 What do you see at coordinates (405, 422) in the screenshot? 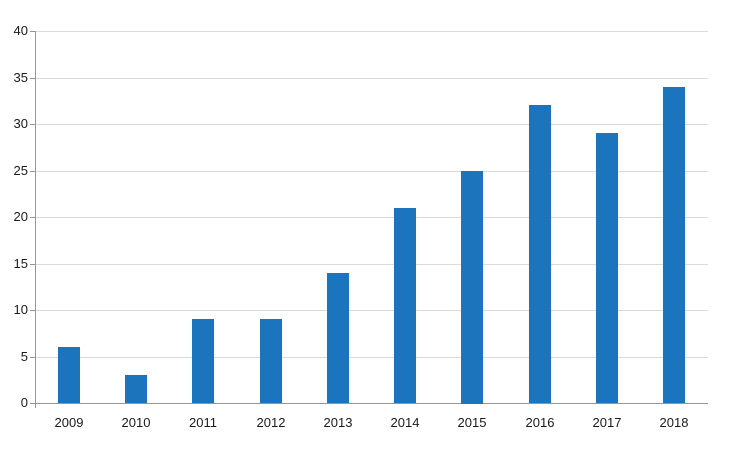
I see `x-axis-tick-label: 2014` at bounding box center [405, 422].